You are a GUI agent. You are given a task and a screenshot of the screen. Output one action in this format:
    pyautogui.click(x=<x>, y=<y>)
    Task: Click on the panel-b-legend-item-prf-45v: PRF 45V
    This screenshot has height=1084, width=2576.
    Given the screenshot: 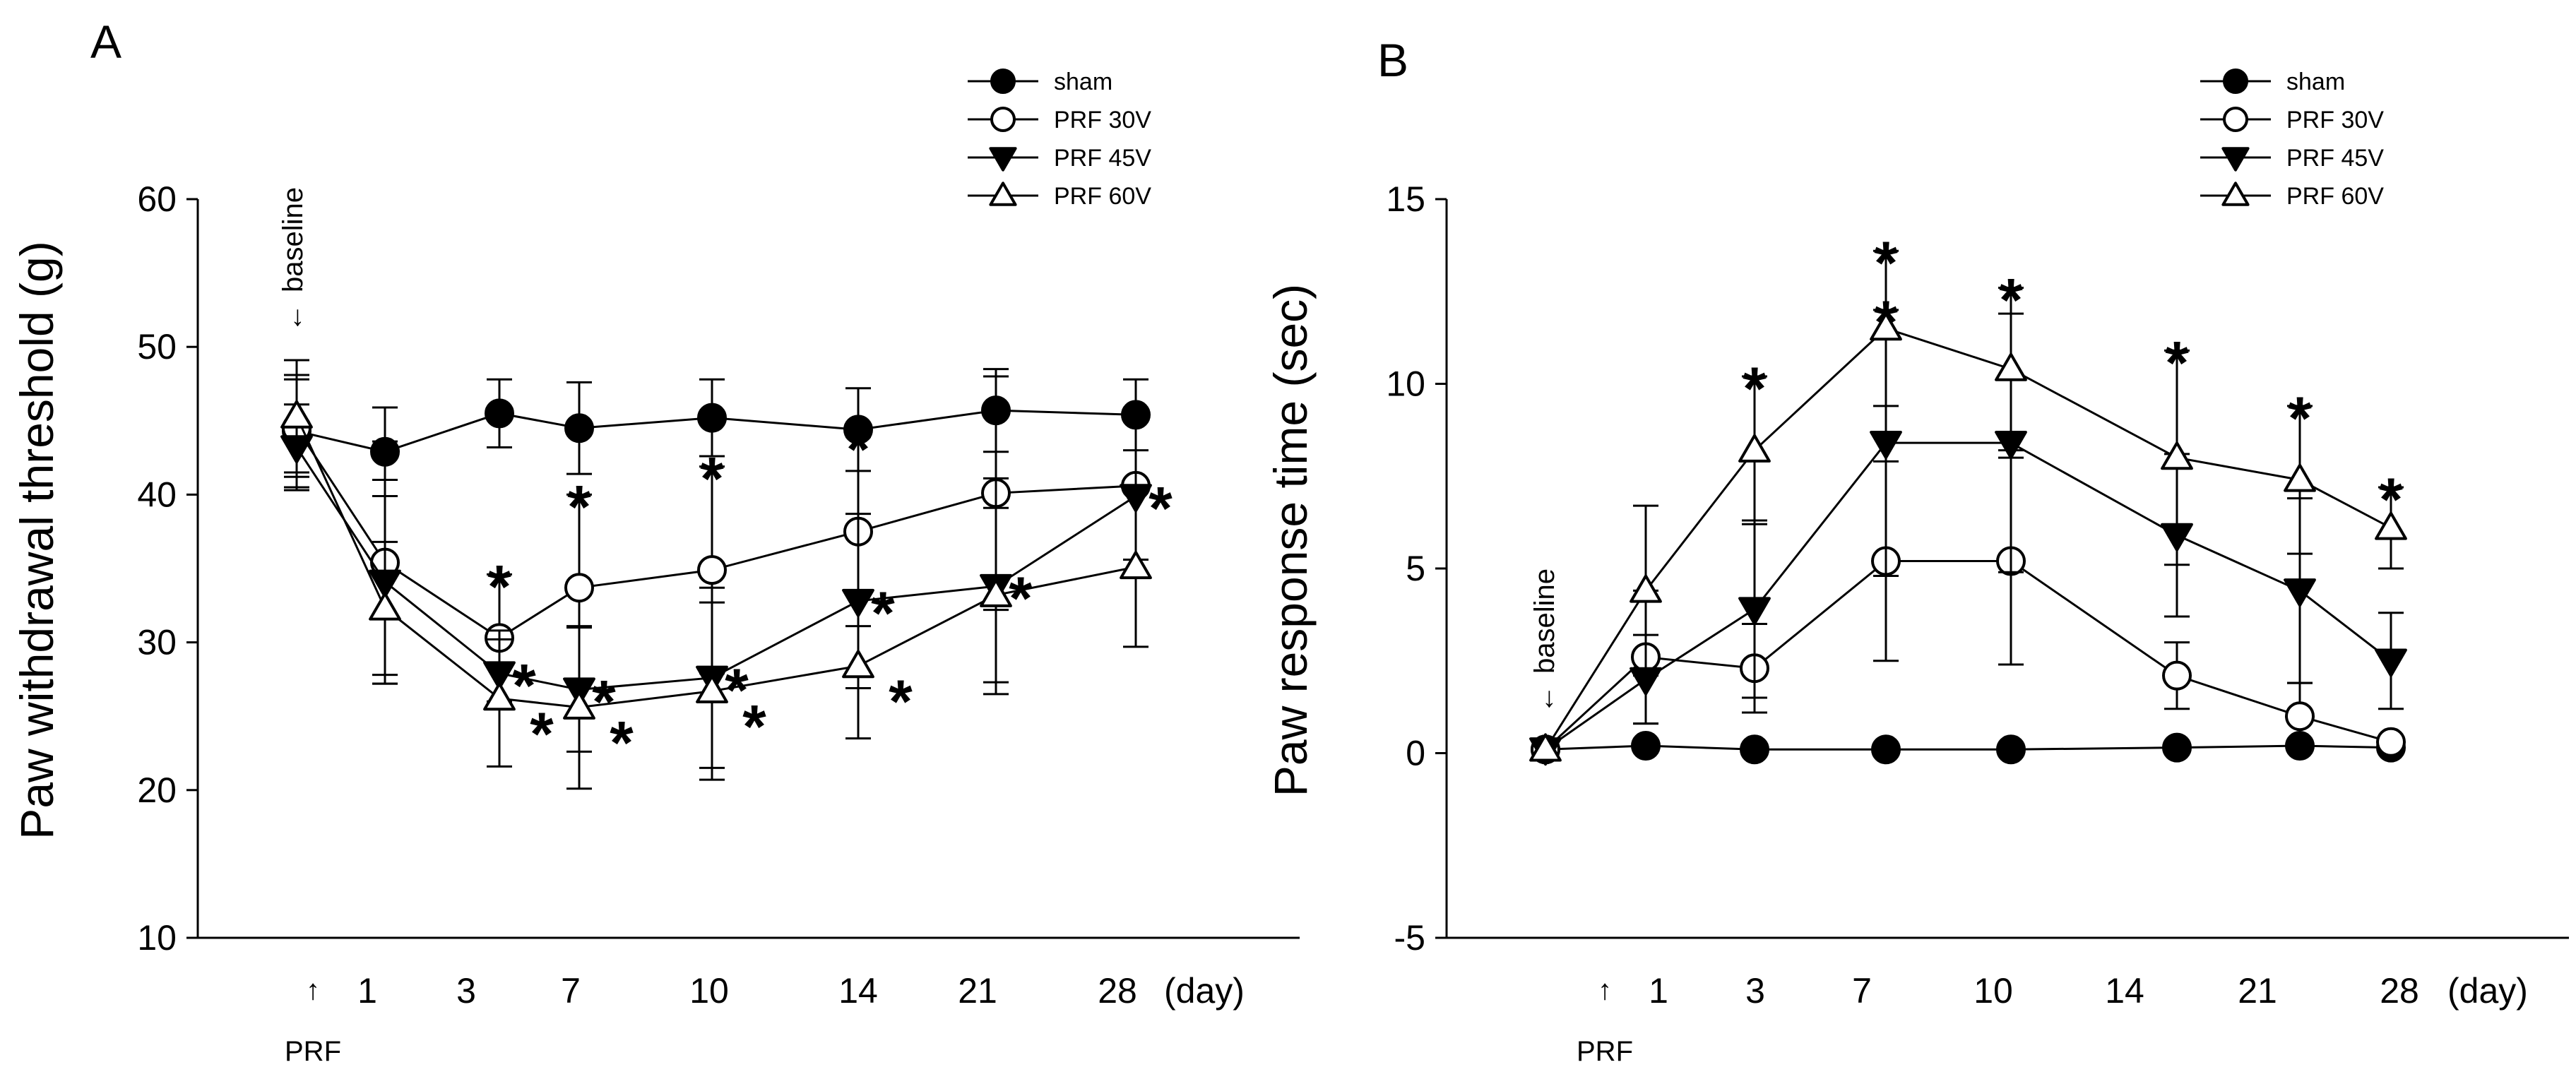 What is the action you would take?
    pyautogui.click(x=2292, y=158)
    